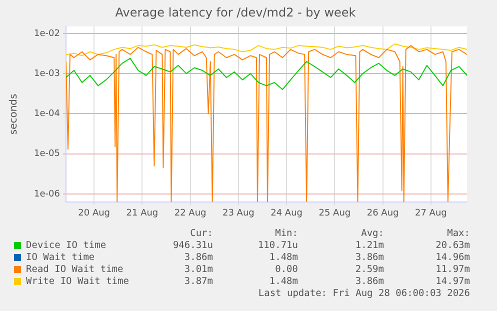 Image resolution: width=497 pixels, height=311 pixels. What do you see at coordinates (453, 269) in the screenshot?
I see `text: 11.97m` at bounding box center [453, 269].